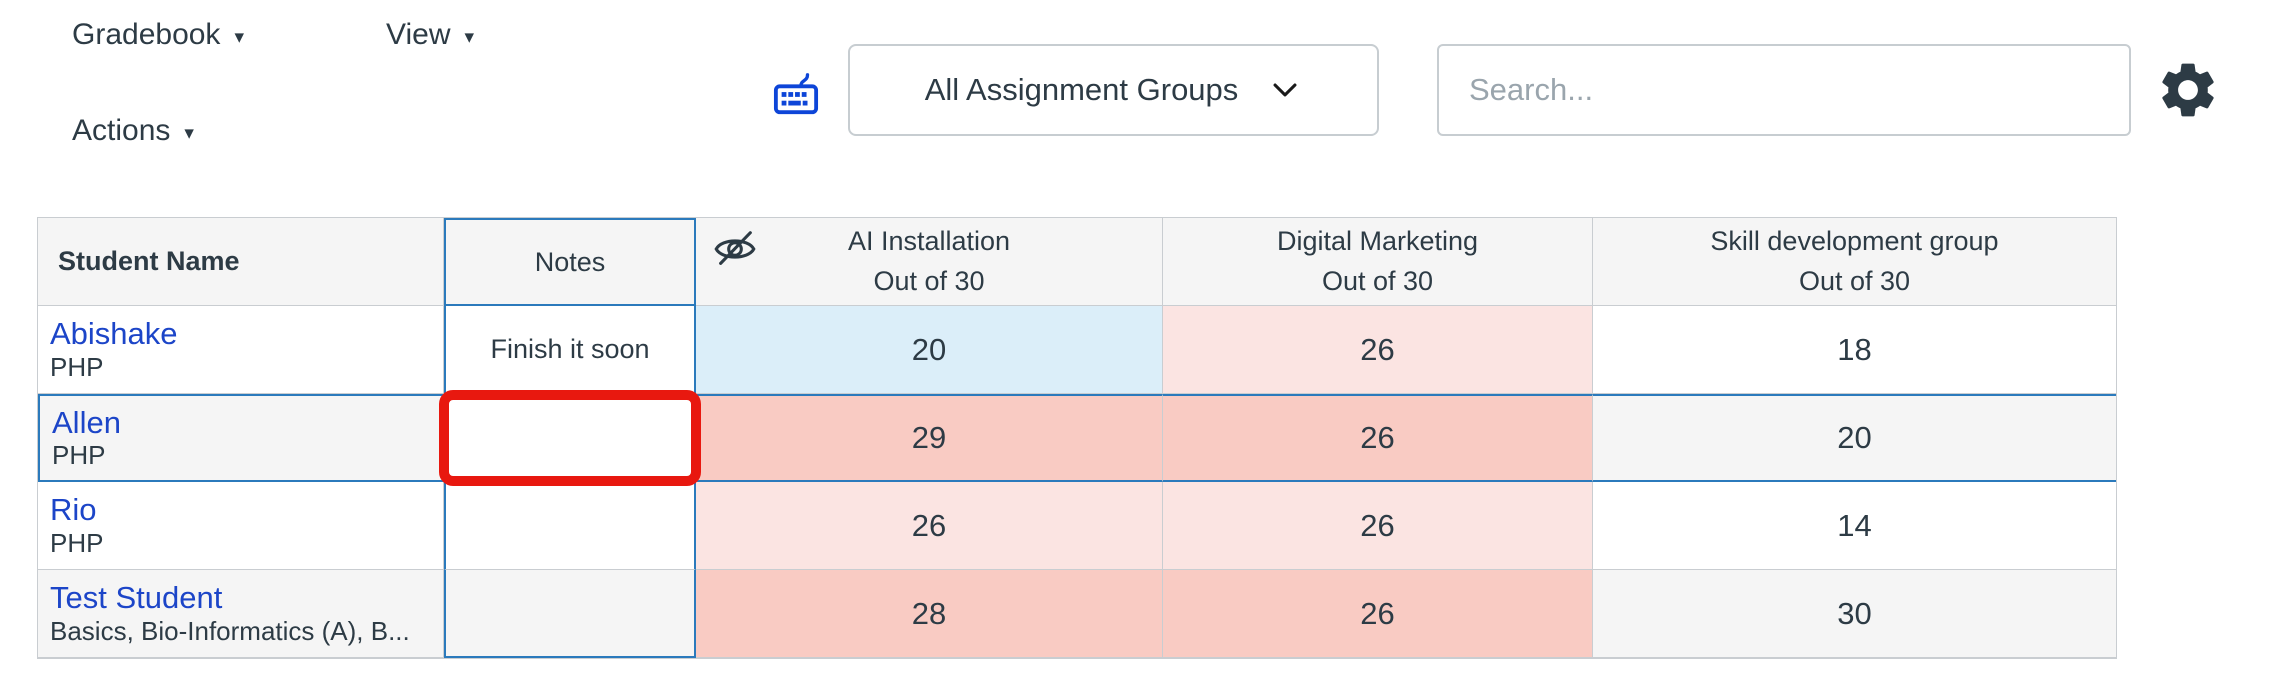  Describe the element at coordinates (1285, 90) in the screenshot. I see `chevron-down-icon` at that location.